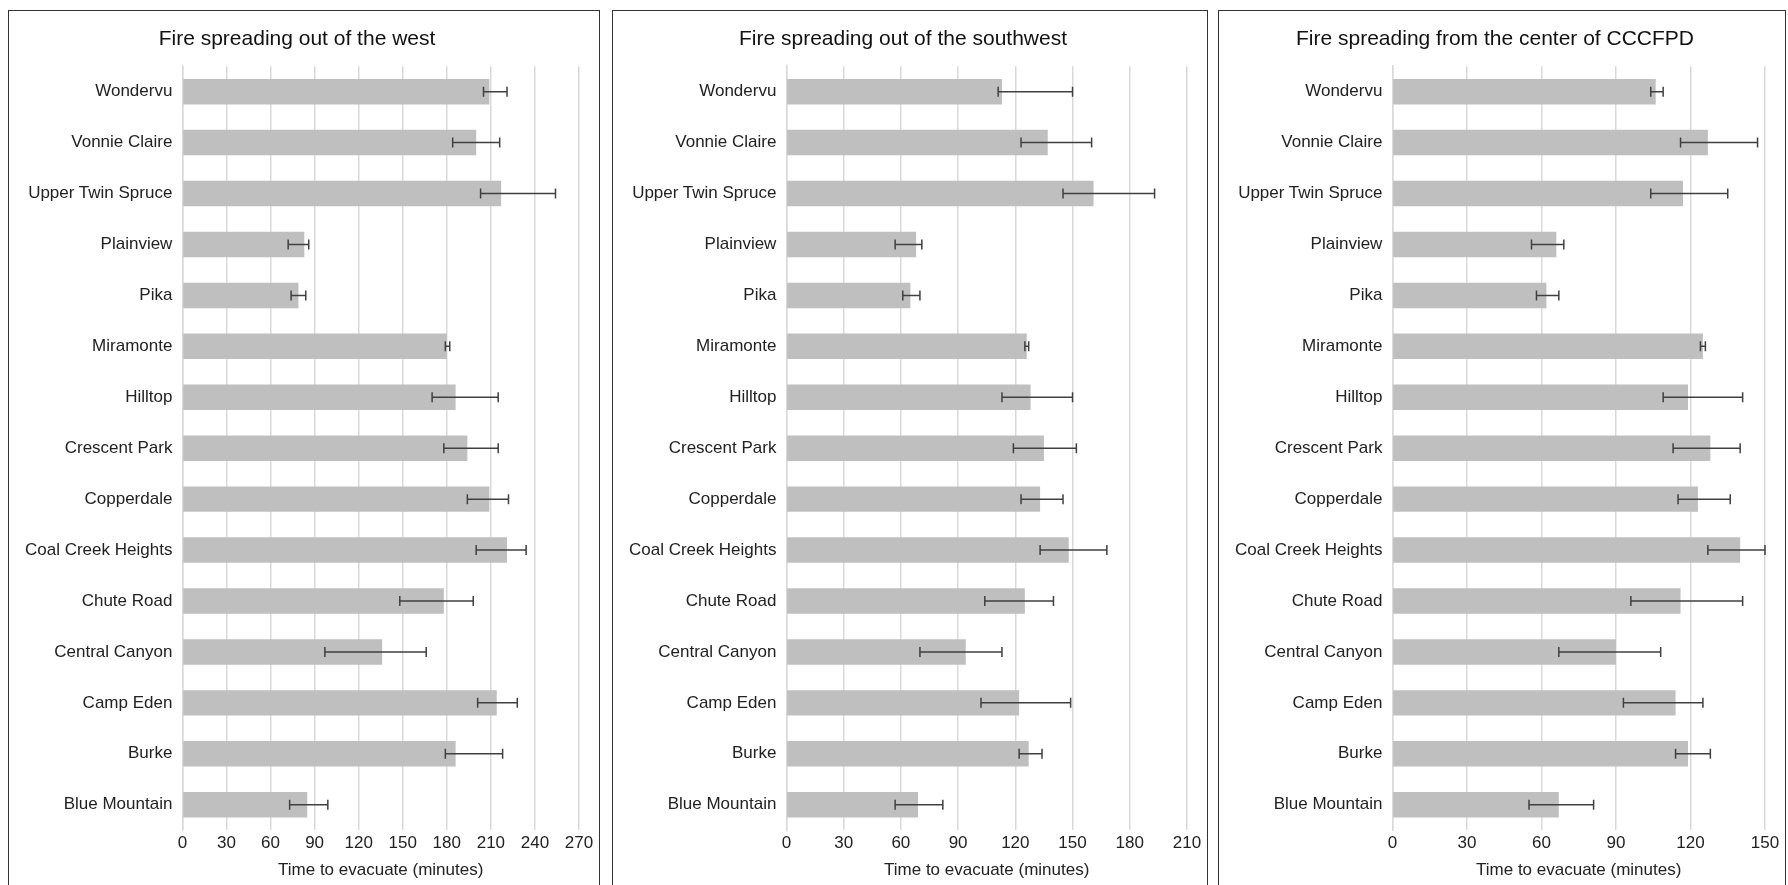  What do you see at coordinates (297, 38) in the screenshot?
I see `chart-title: Fire spreading out of the west` at bounding box center [297, 38].